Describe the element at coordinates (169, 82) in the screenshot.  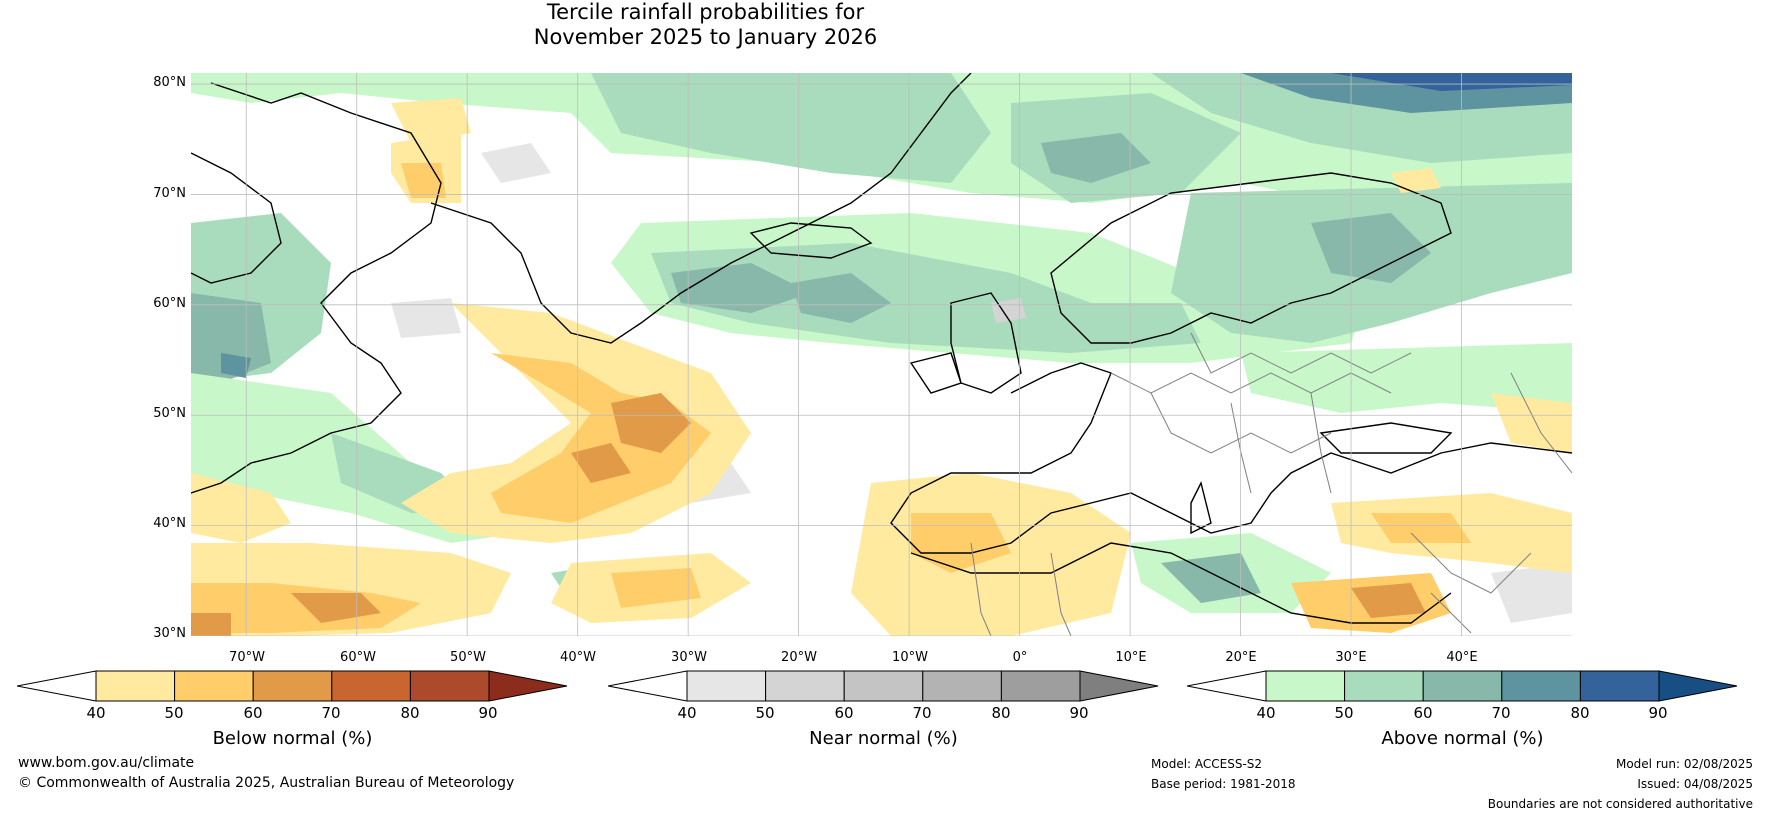
I see `lat-label-80n: 80°N` at that location.